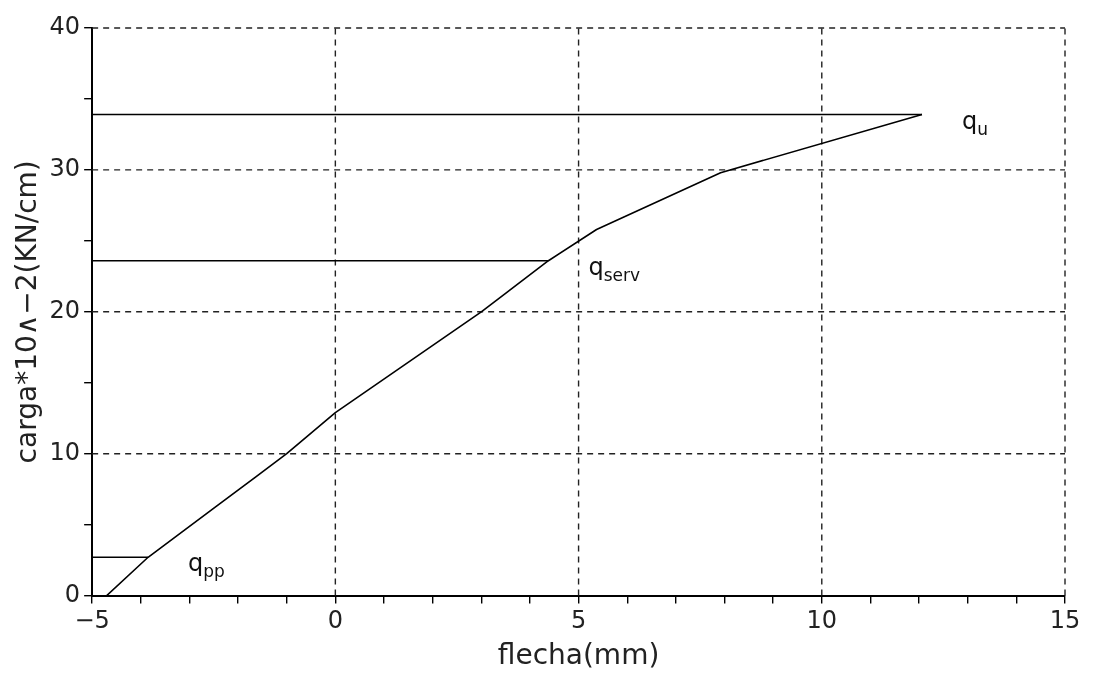 This screenshot has width=1095, height=682. I want to click on y-tick-label: 20, so click(65, 310).